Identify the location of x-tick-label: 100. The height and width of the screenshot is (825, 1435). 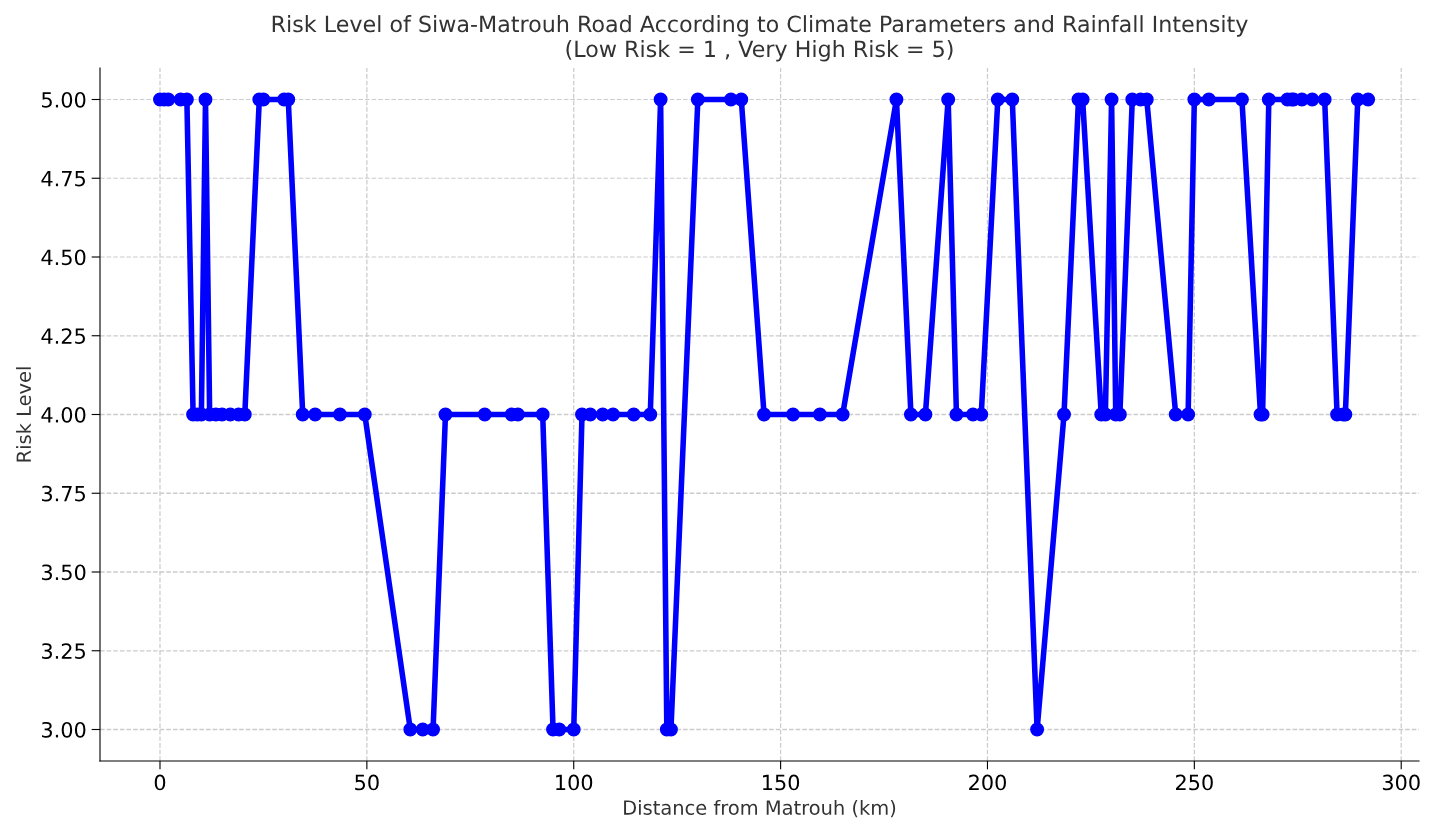
(574, 782).